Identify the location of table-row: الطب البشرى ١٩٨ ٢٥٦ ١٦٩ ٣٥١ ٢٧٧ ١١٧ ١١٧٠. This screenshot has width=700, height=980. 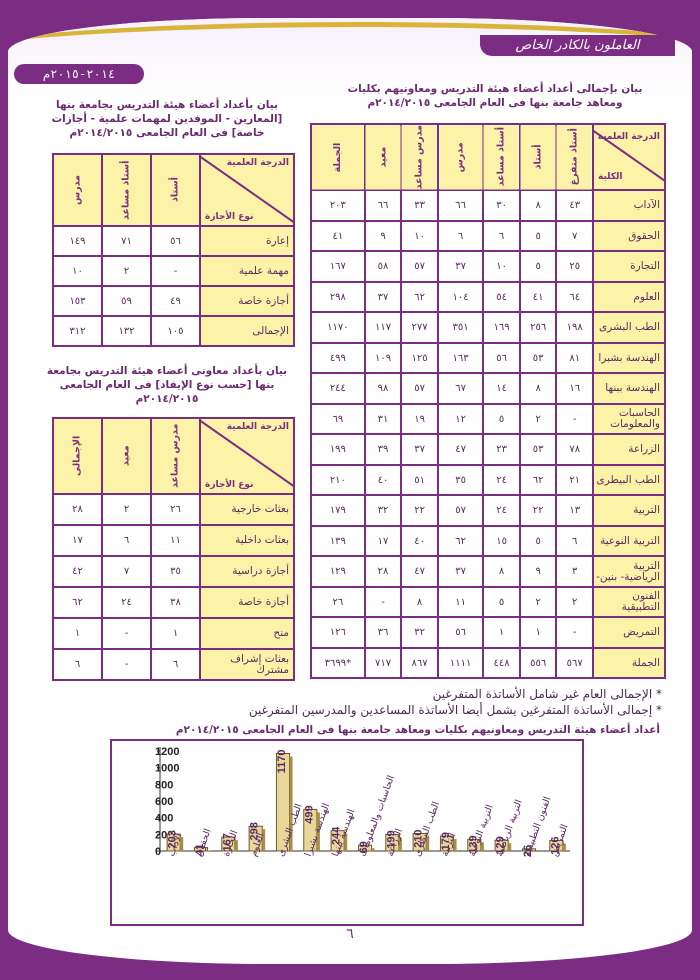
(488, 327).